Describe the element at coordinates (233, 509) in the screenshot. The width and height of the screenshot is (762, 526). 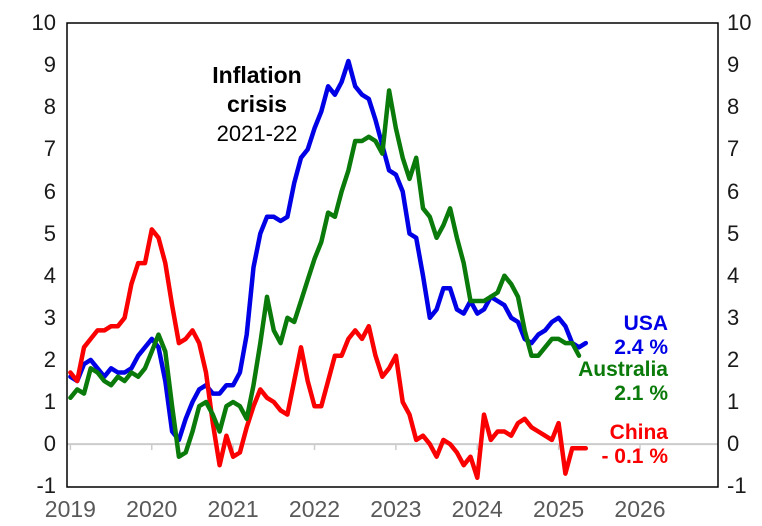
I see `x-axis-label: 2021` at that location.